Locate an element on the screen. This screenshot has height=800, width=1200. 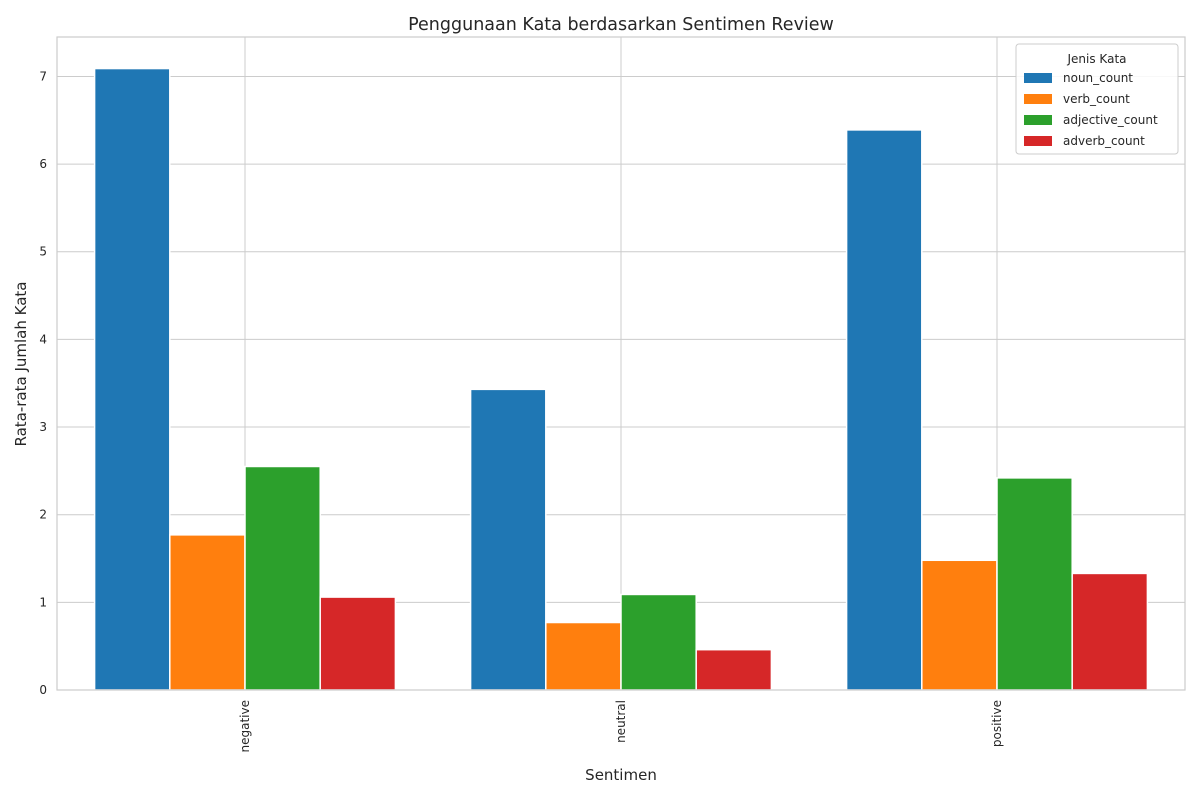
legend-label-adverb_count: adverb_count is located at coordinates (1104, 141).